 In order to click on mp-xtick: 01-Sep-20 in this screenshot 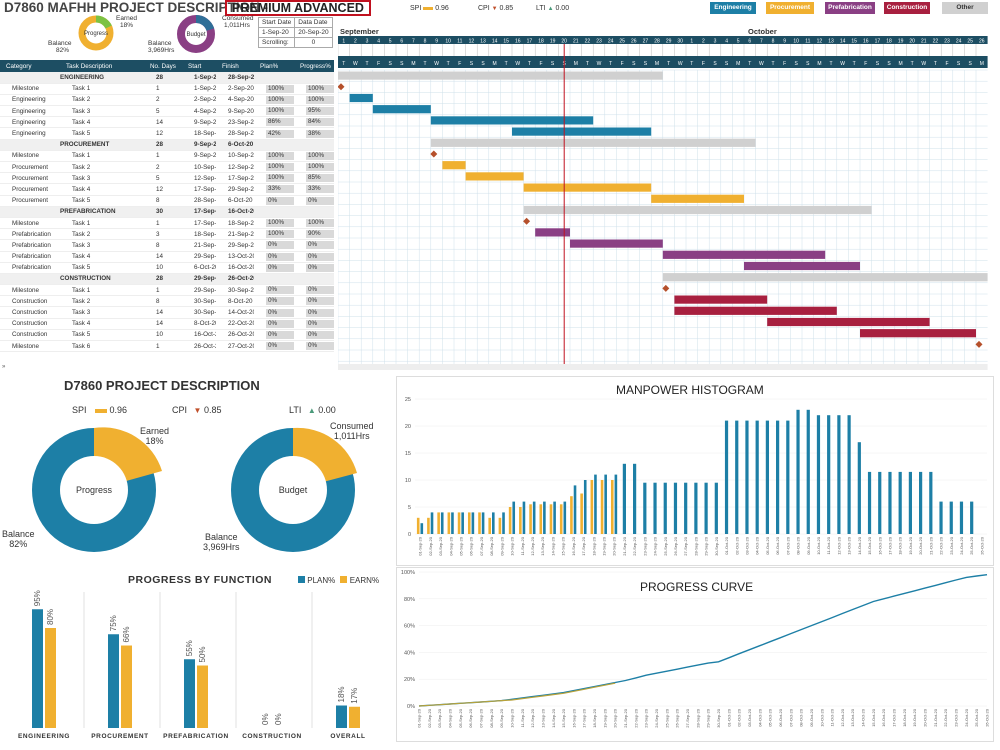, I will do `click(420, 545)`.